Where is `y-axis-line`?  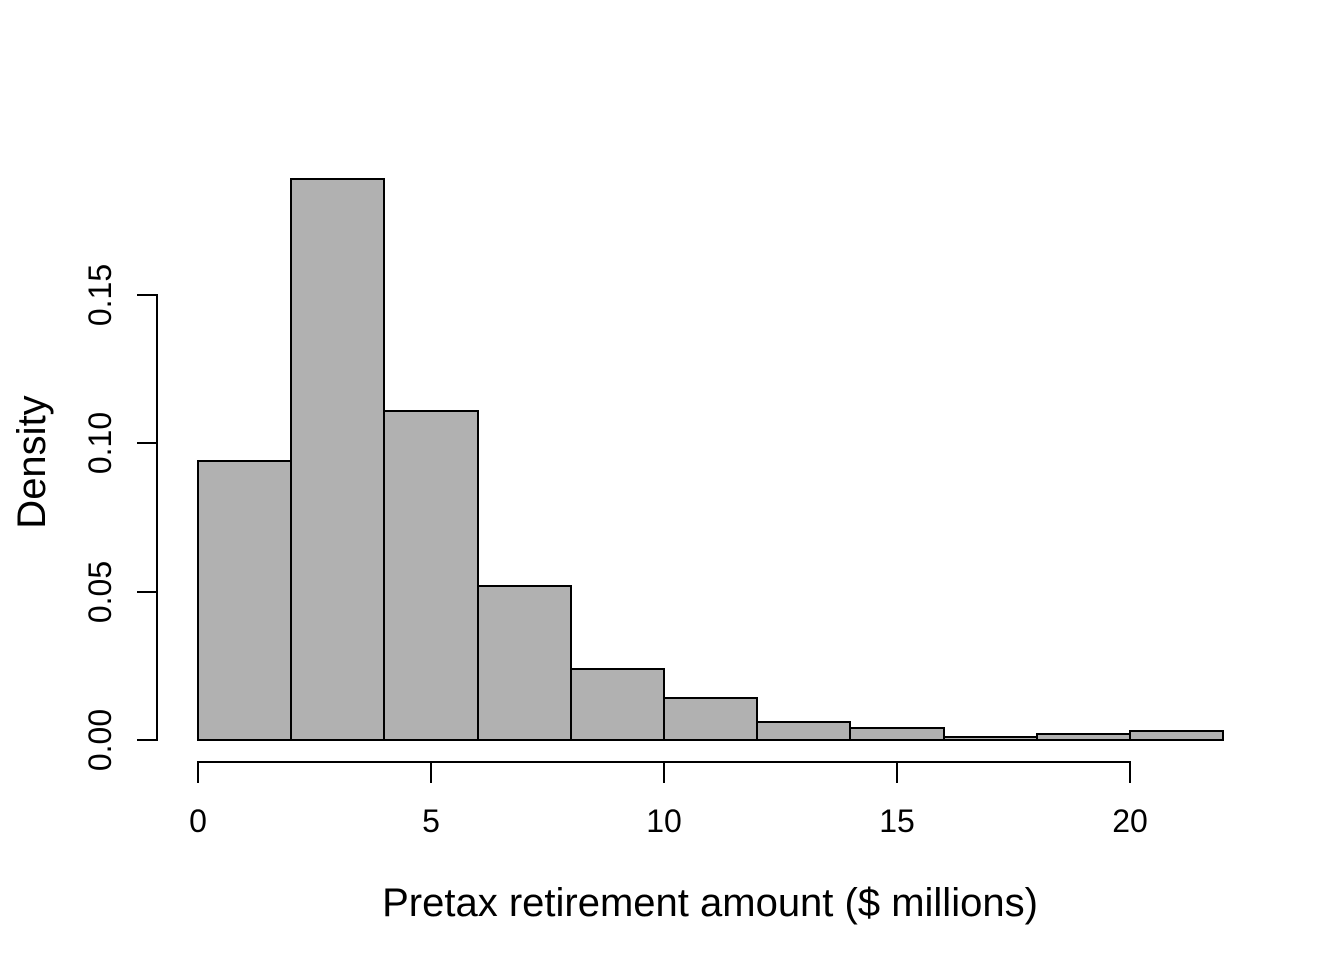 y-axis-line is located at coordinates (157, 517).